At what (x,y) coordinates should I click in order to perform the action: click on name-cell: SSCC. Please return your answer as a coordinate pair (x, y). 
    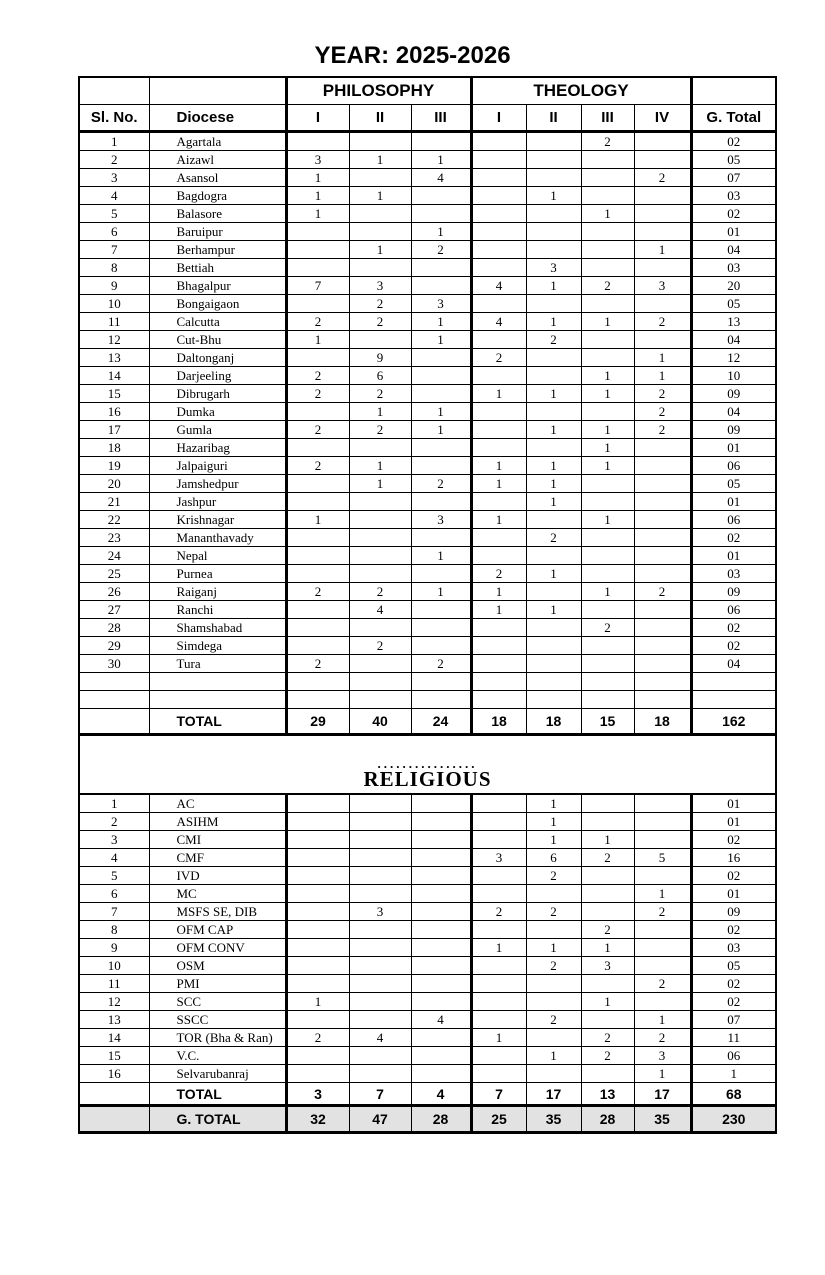
    Looking at the image, I should click on (217, 1019).